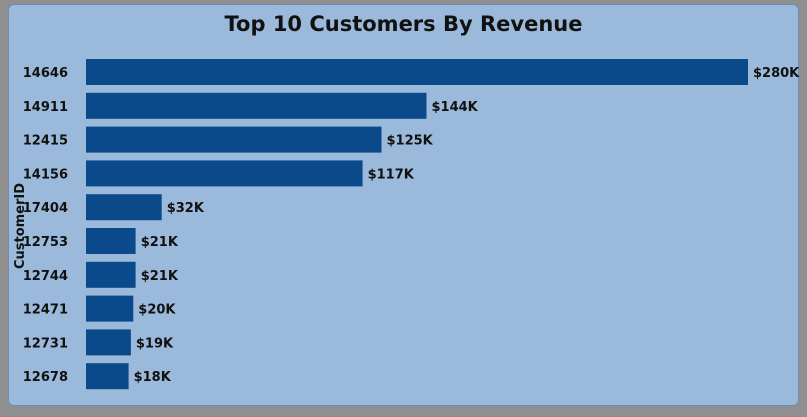 Image resolution: width=807 pixels, height=417 pixels. What do you see at coordinates (45, 242) in the screenshot?
I see `y-tick-label: 12753` at bounding box center [45, 242].